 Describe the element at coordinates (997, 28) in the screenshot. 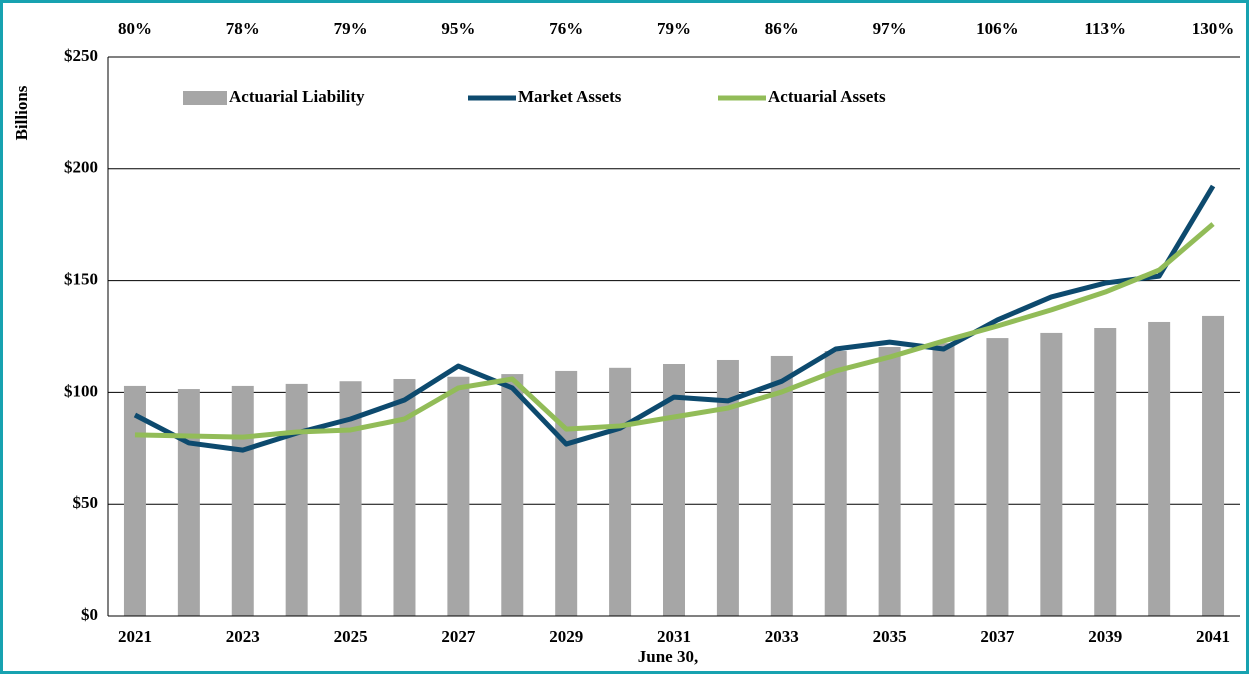

I see `funded-ratio-label: 106%` at that location.